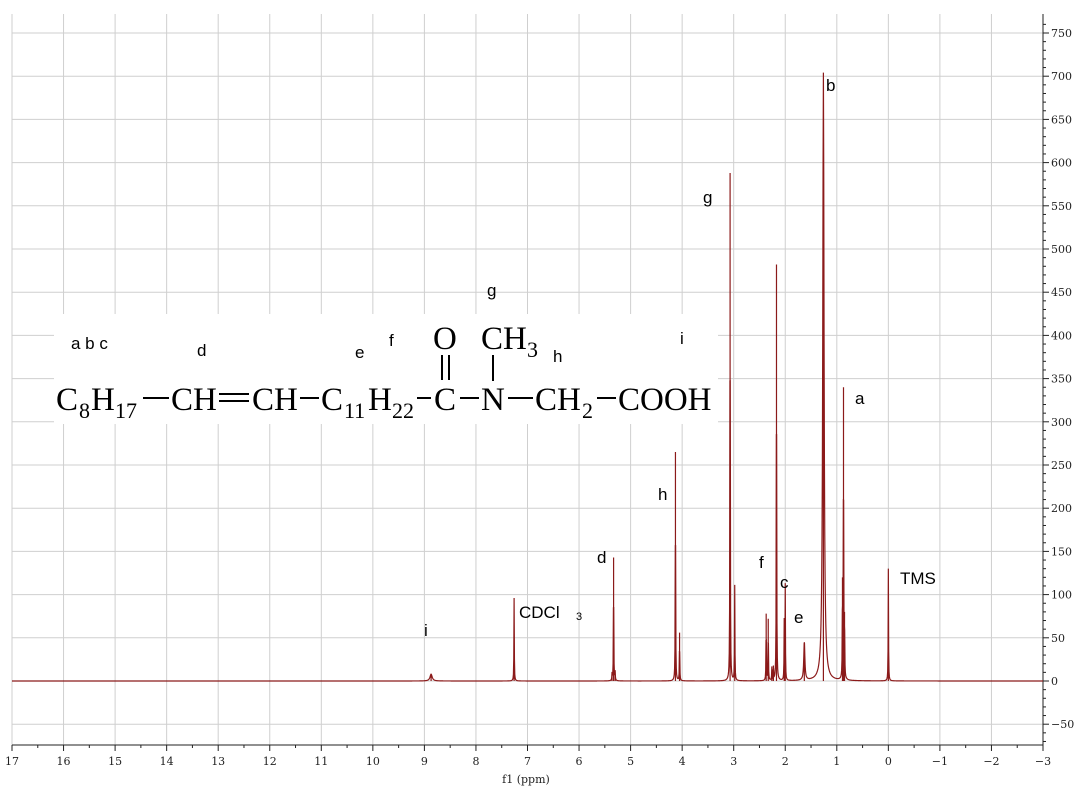 The height and width of the screenshot is (789, 1078). What do you see at coordinates (426, 630) in the screenshot?
I see `peak-label-i: i` at bounding box center [426, 630].